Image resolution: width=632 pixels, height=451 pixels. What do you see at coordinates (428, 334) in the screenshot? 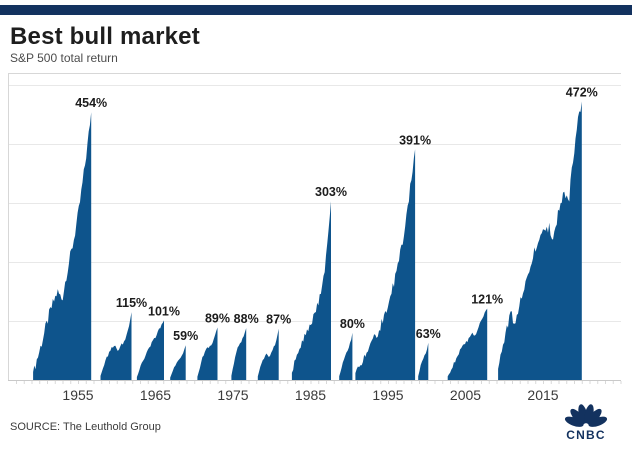
I see `peak-label-63%: 63%` at bounding box center [428, 334].